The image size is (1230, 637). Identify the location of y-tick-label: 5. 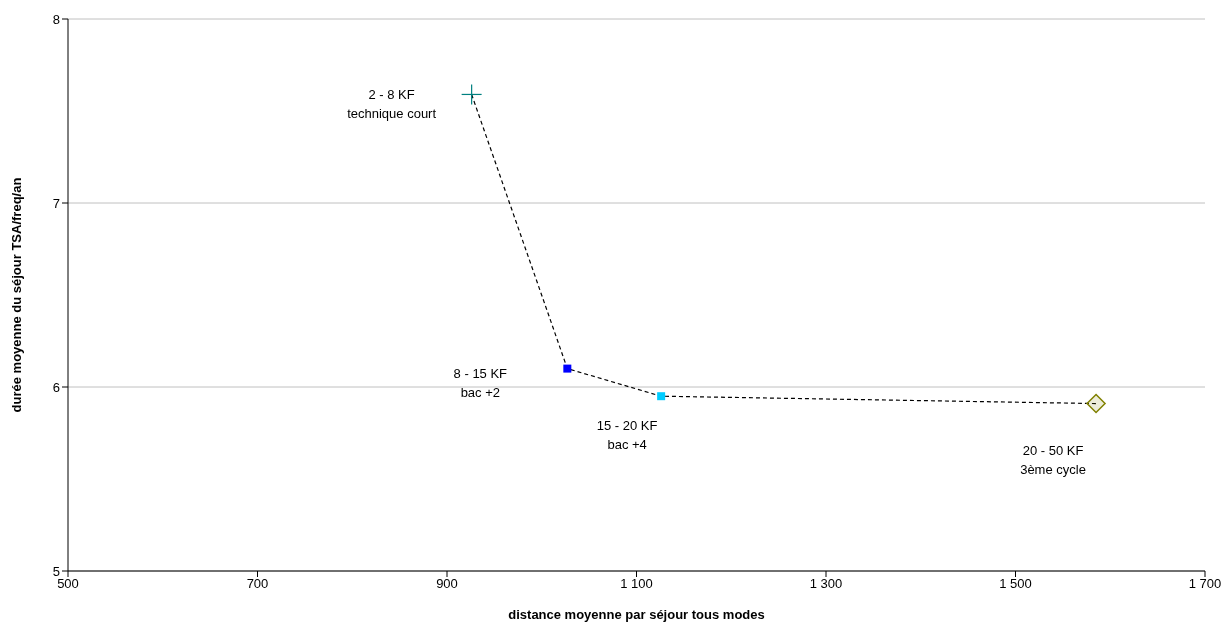
(56, 571).